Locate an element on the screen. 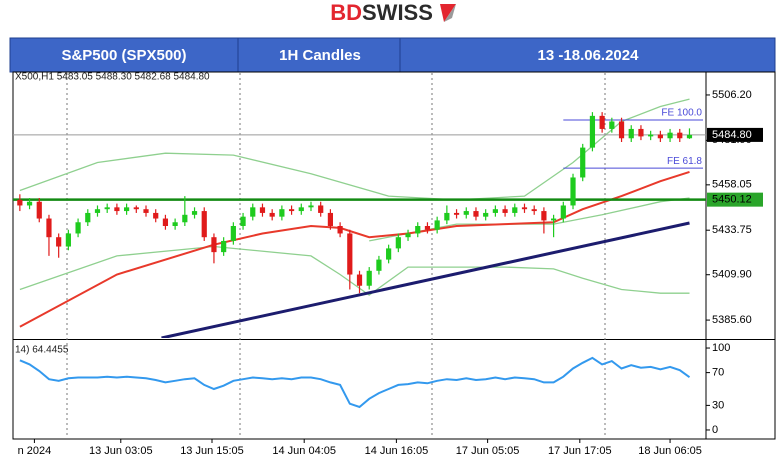  logo-flag-shade is located at coordinates (450, 13).